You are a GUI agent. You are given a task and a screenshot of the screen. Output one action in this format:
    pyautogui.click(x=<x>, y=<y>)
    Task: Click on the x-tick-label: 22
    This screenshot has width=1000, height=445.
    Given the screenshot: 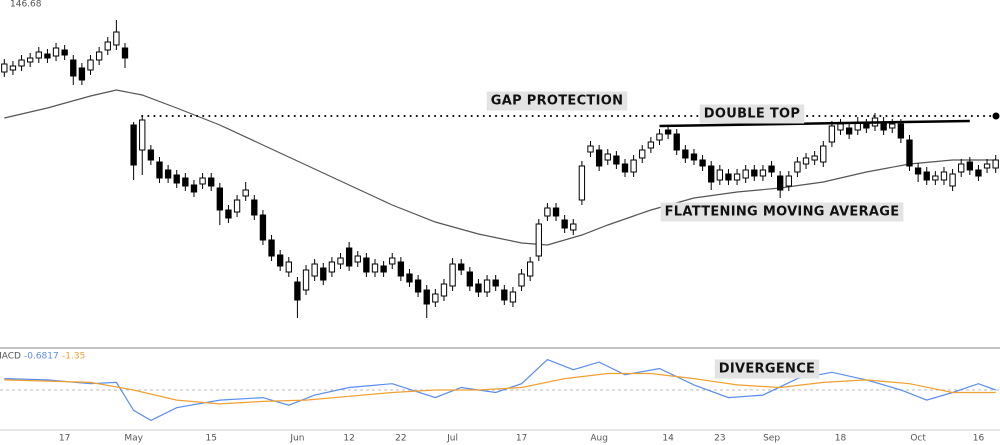 What is the action you would take?
    pyautogui.click(x=400, y=439)
    